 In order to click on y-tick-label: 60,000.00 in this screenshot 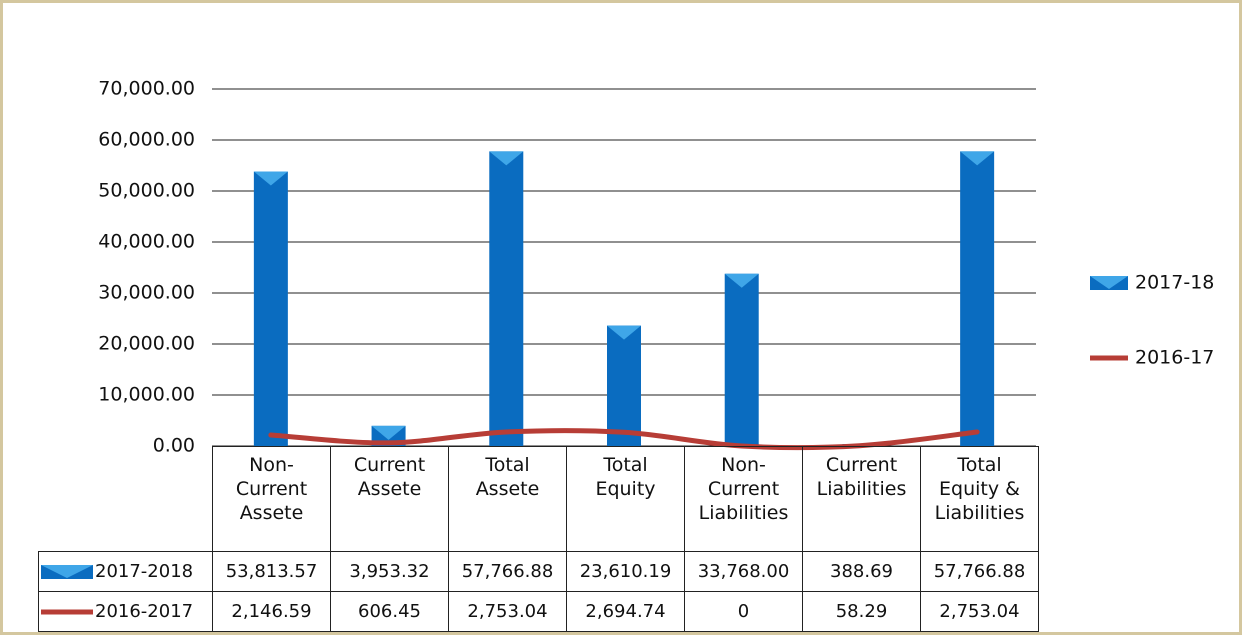, I will do `click(146, 140)`.